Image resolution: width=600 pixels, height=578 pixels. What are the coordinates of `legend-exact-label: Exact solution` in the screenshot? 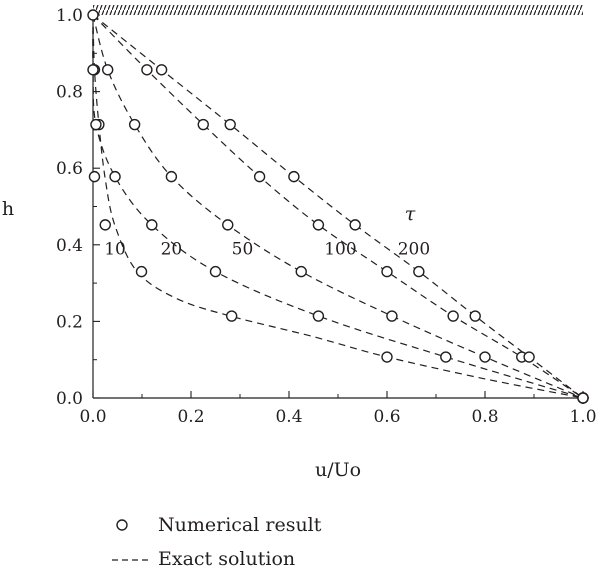 It's located at (227, 559).